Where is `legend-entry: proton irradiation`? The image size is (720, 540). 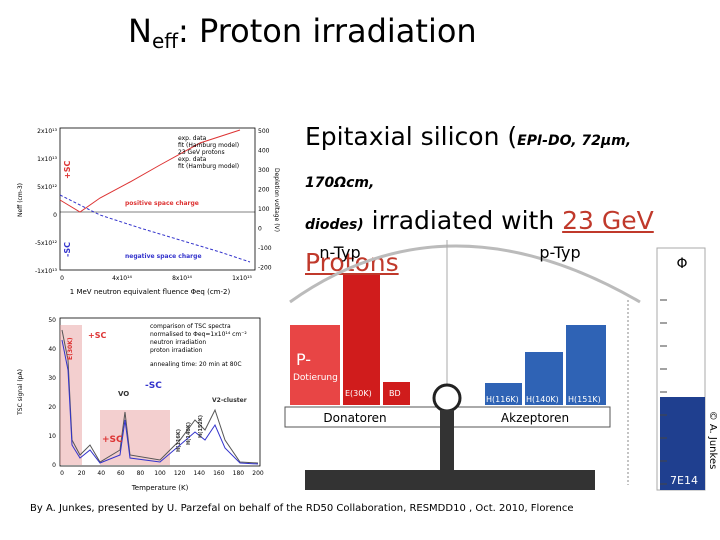
legend-entry: proton irradiation is located at coordinates (176, 350).